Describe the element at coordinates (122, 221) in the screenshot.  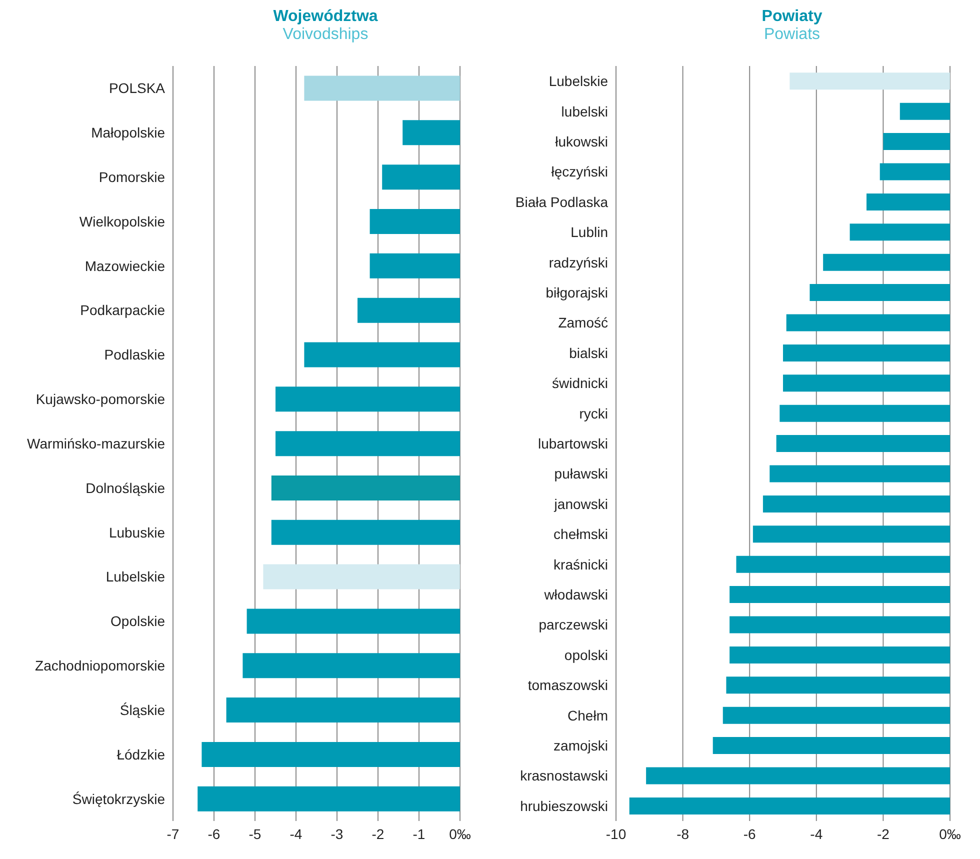
I see `y-tick-label: Wielkopolskie` at that location.